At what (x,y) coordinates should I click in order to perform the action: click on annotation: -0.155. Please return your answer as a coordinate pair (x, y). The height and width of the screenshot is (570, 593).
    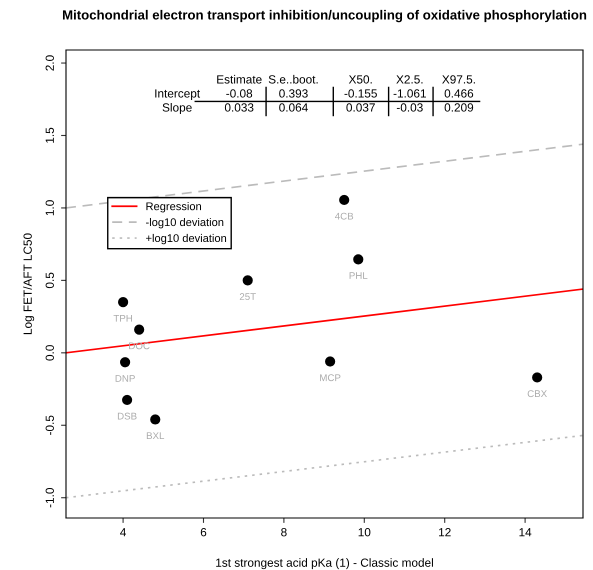
    Looking at the image, I should click on (360, 93).